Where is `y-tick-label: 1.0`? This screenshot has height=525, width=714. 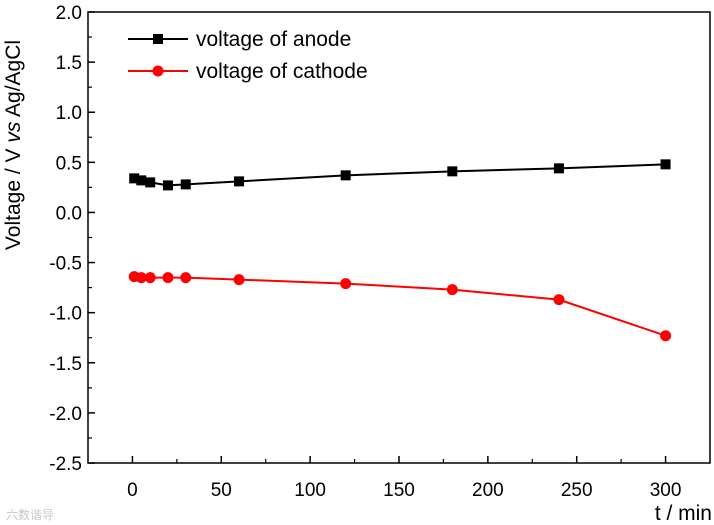
y-tick-label: 1.0 is located at coordinates (69, 113).